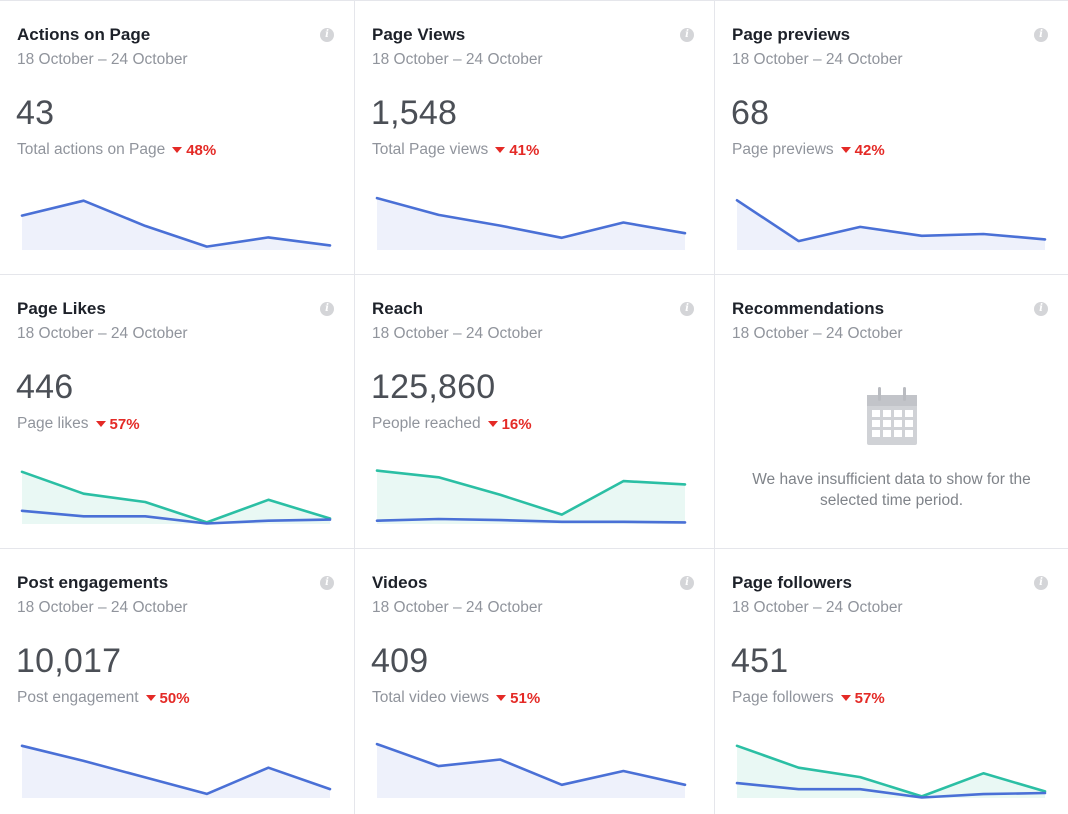  I want to click on change-percent: 41%, so click(524, 150).